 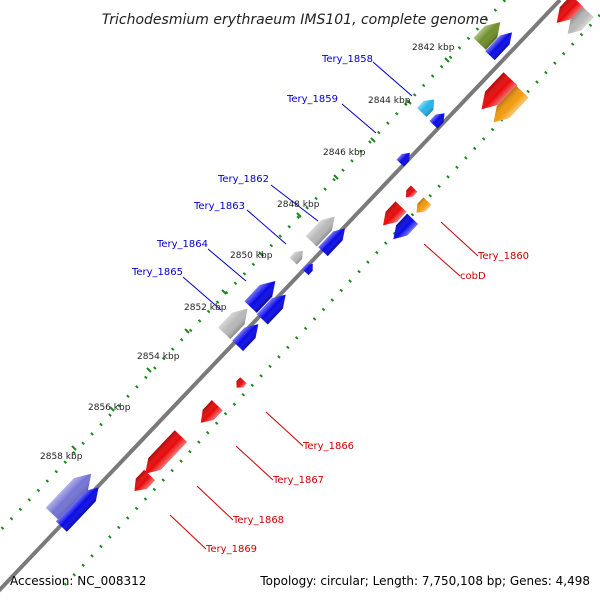 I want to click on forward-gene-label: Tery_1859, so click(x=312, y=99).